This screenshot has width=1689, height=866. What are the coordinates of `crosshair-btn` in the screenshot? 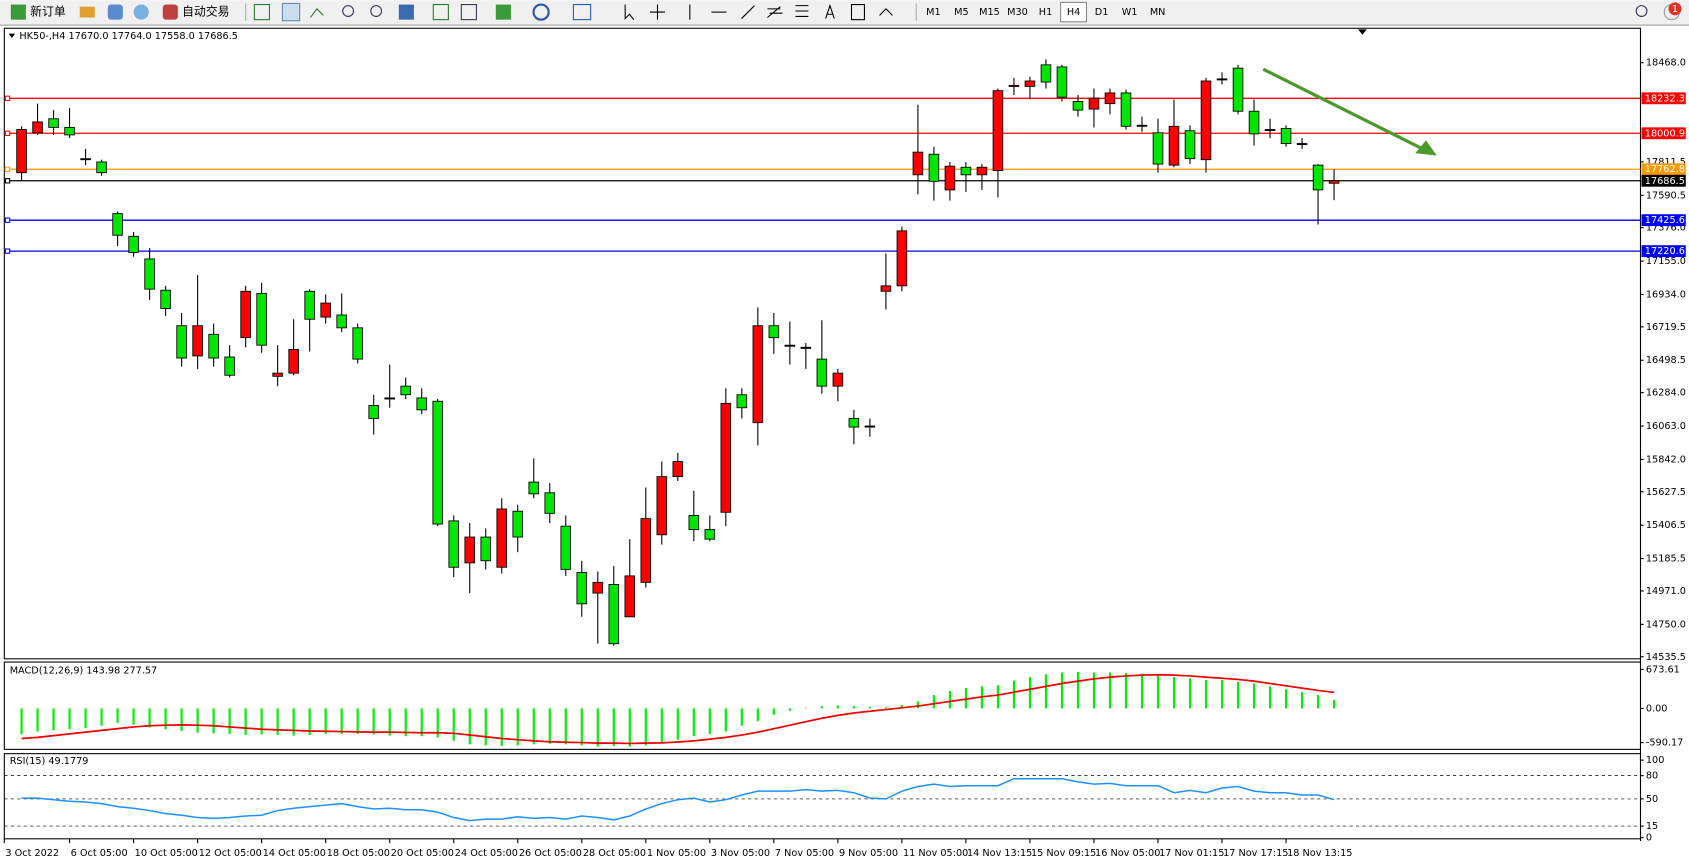 It's located at (657, 12).